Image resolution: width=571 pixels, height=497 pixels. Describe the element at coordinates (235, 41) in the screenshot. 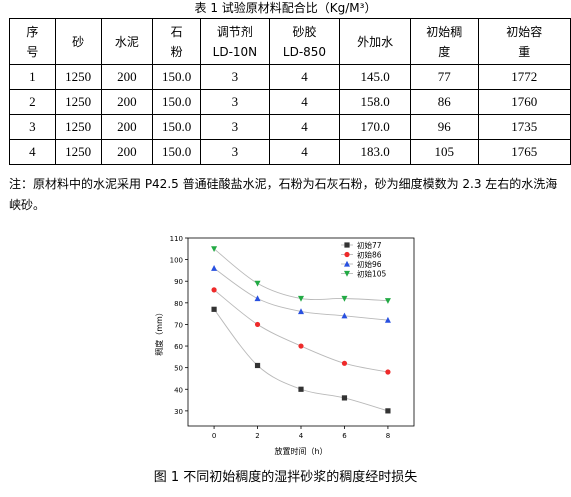

I see `header-cell: 调节剂 LD-10N` at that location.